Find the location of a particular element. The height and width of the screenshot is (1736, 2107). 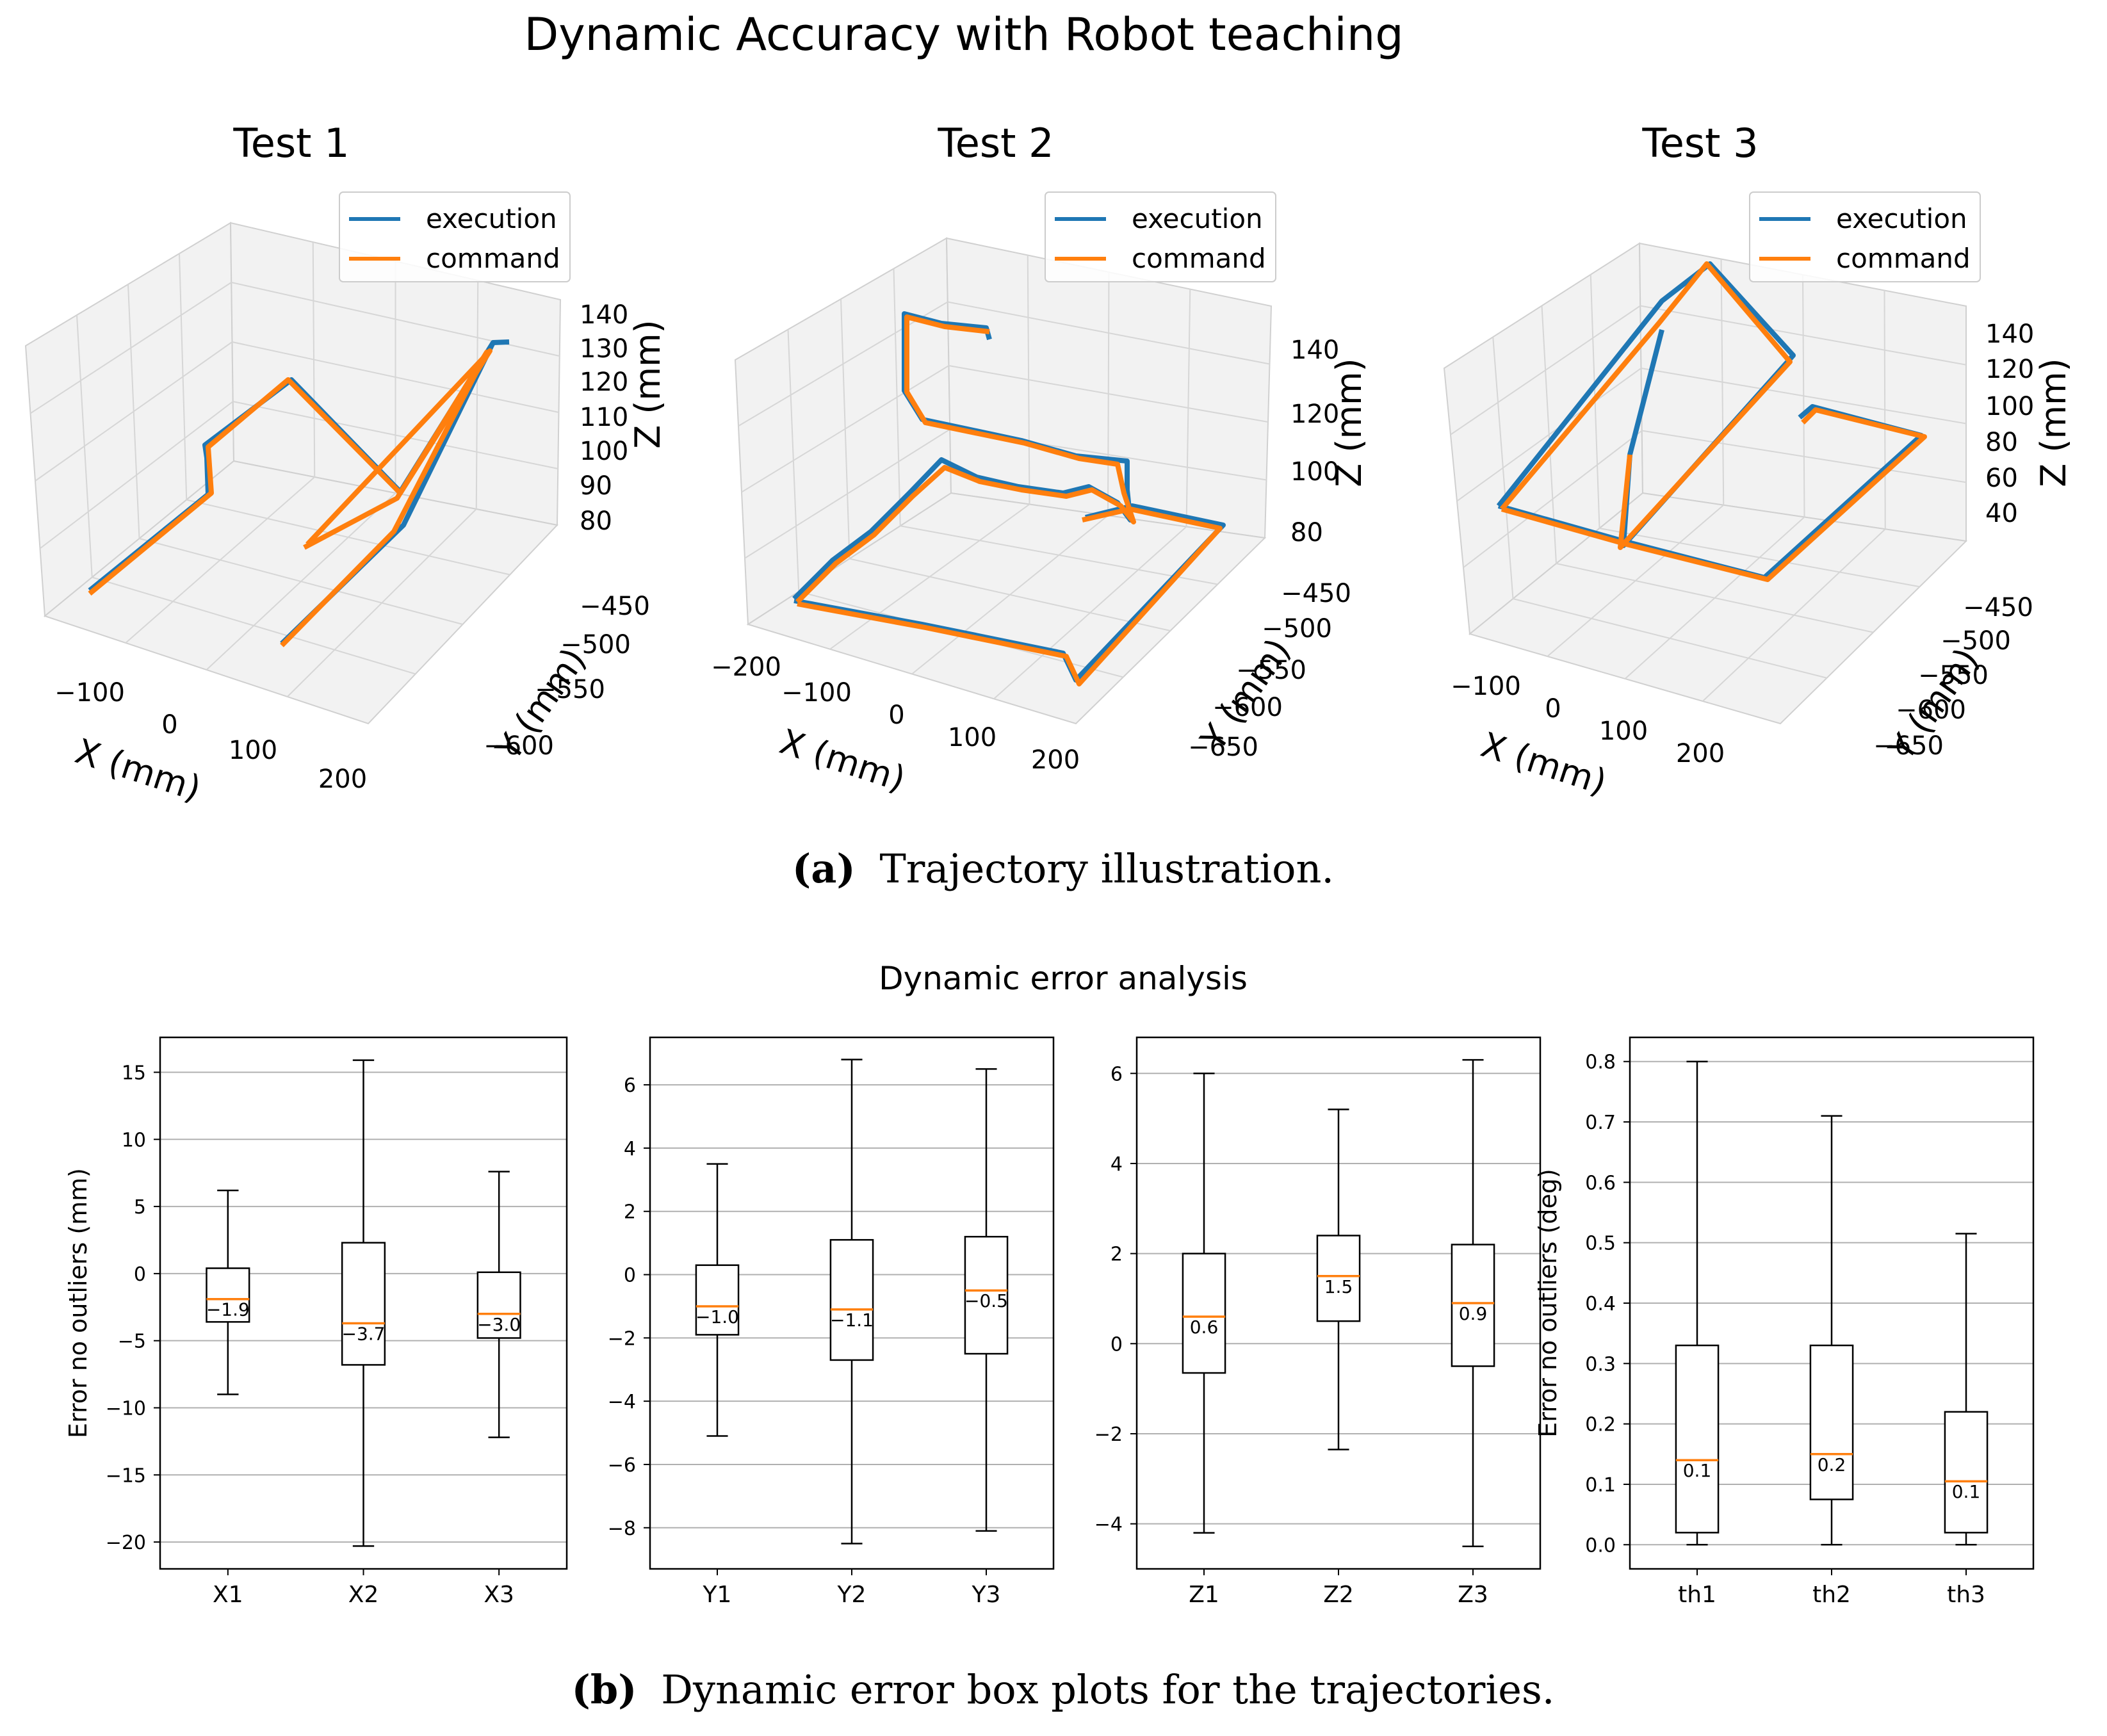

y-tick-label: −10 is located at coordinates (126, 1409).